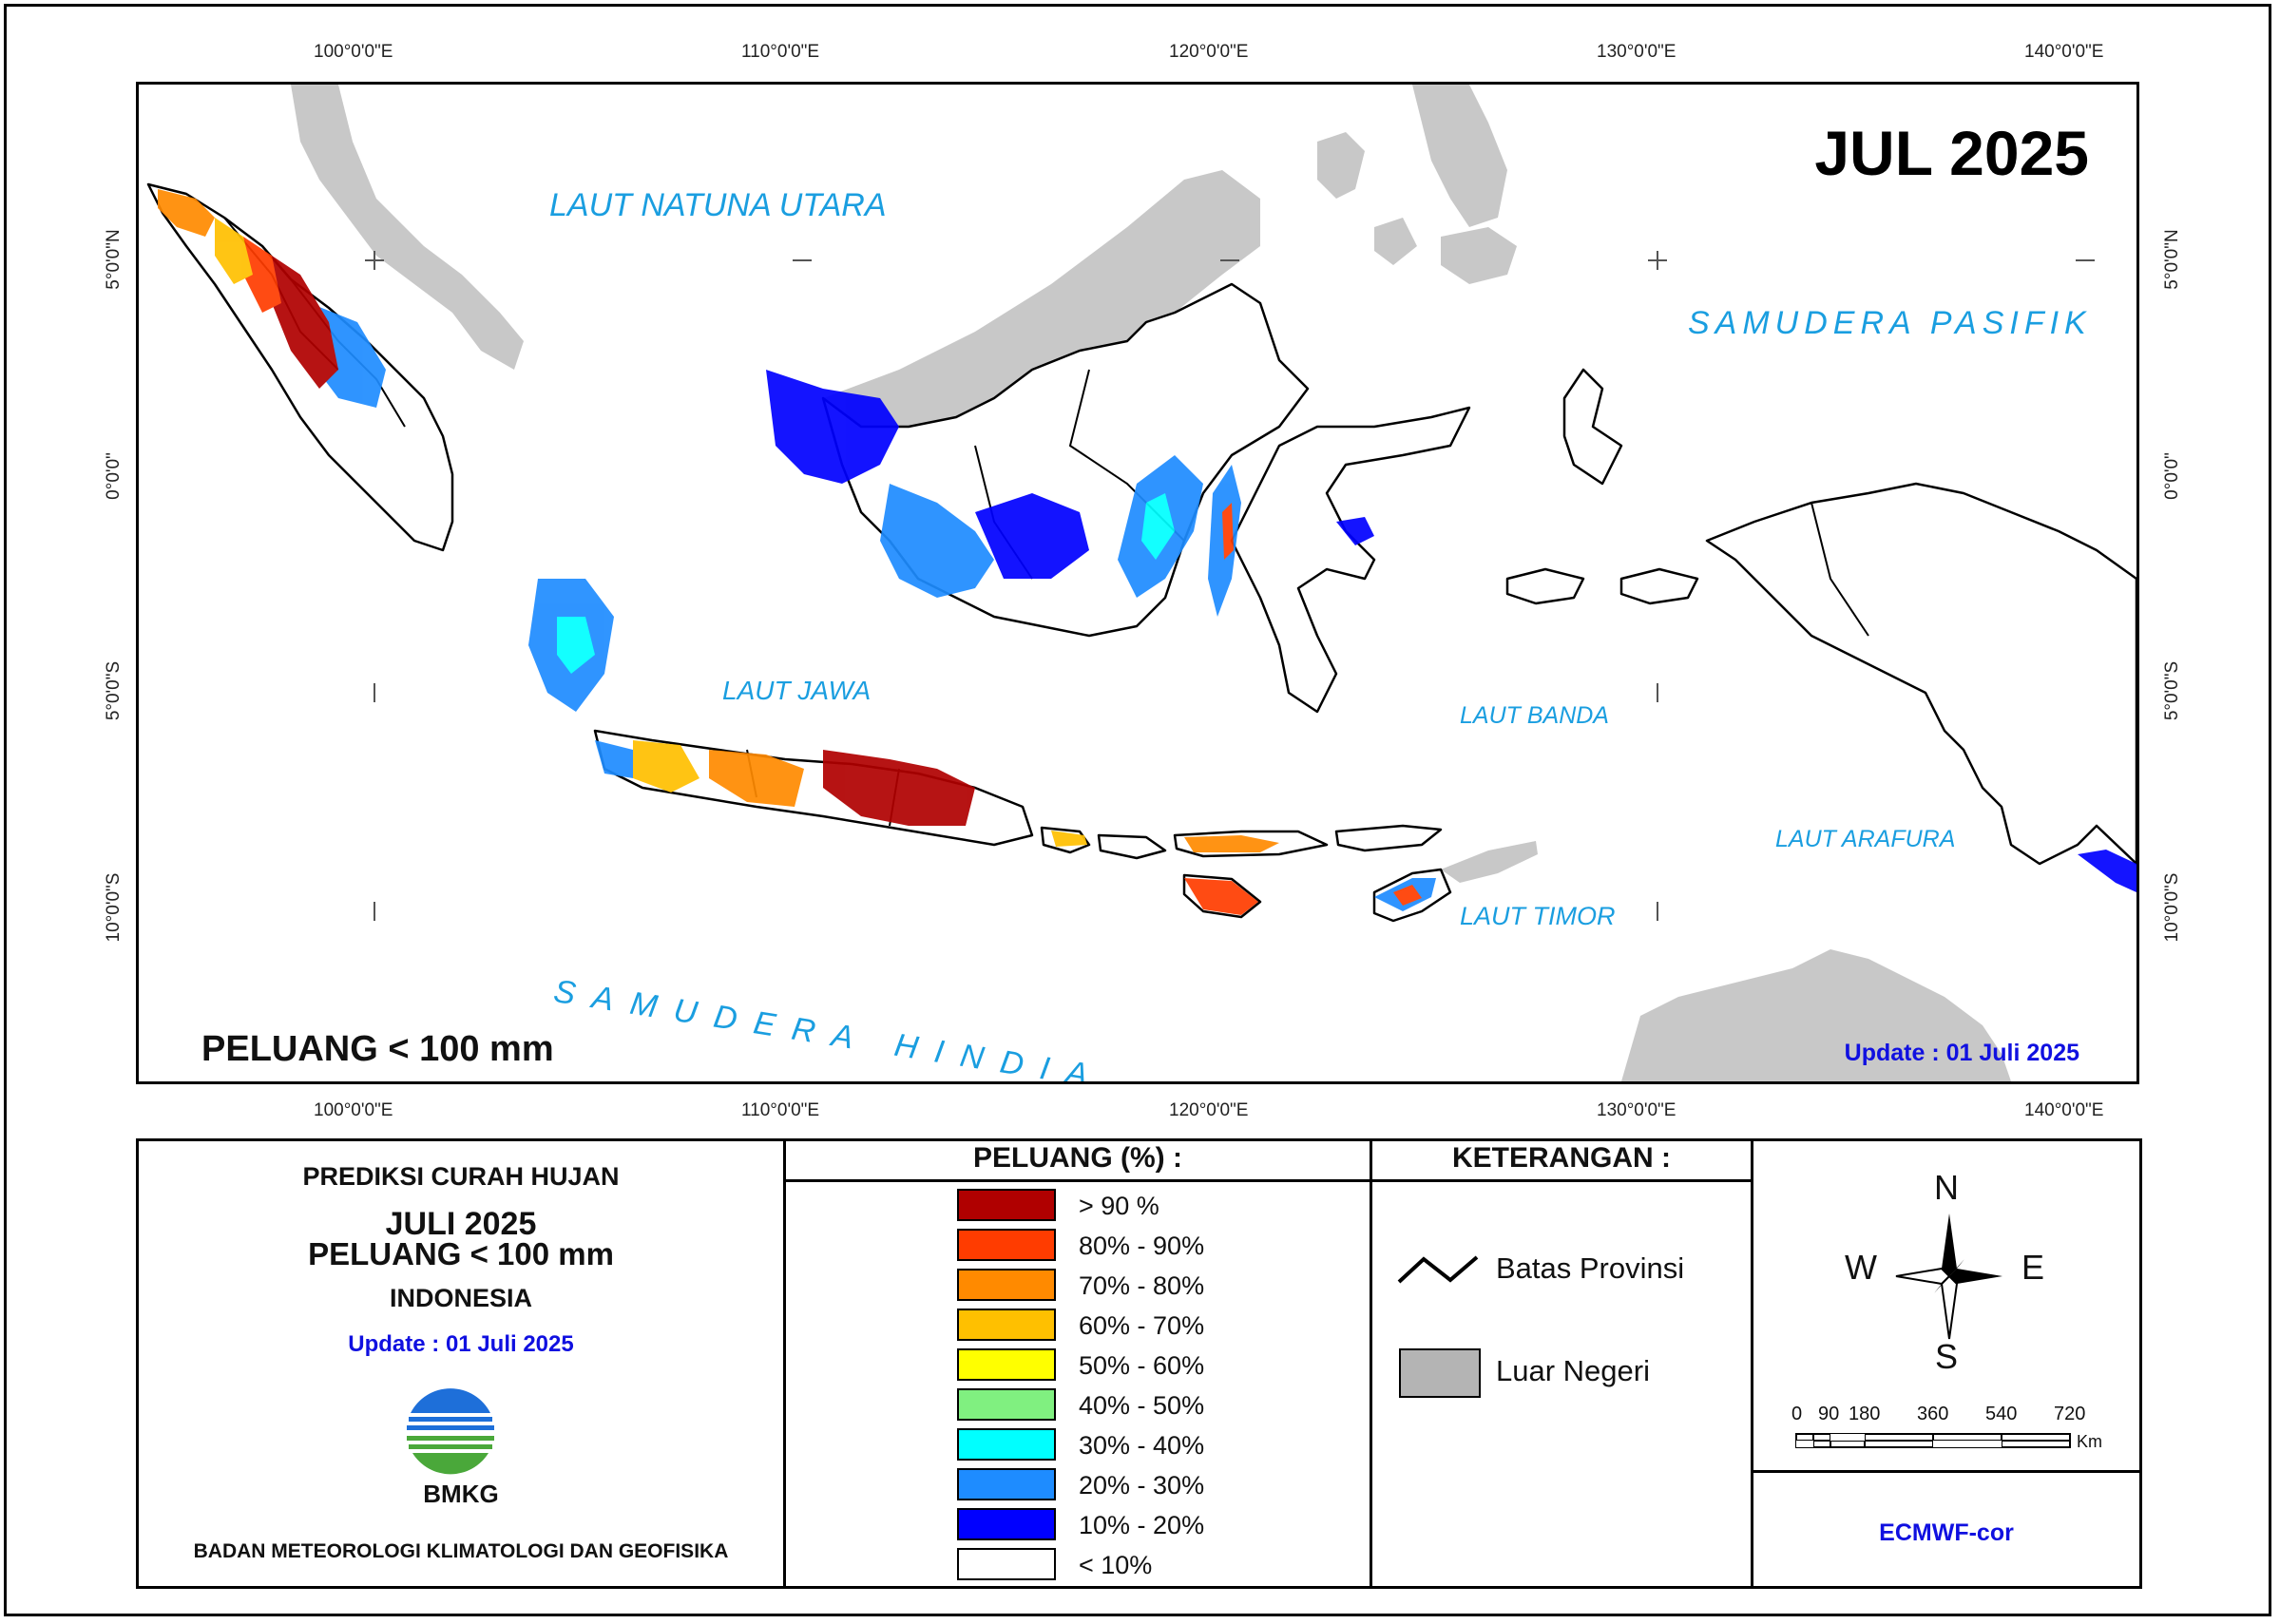 This screenshot has width=2280, height=1624. Describe the element at coordinates (1142, 1525) in the screenshot. I see `legend-label: 10% - 20%` at that location.